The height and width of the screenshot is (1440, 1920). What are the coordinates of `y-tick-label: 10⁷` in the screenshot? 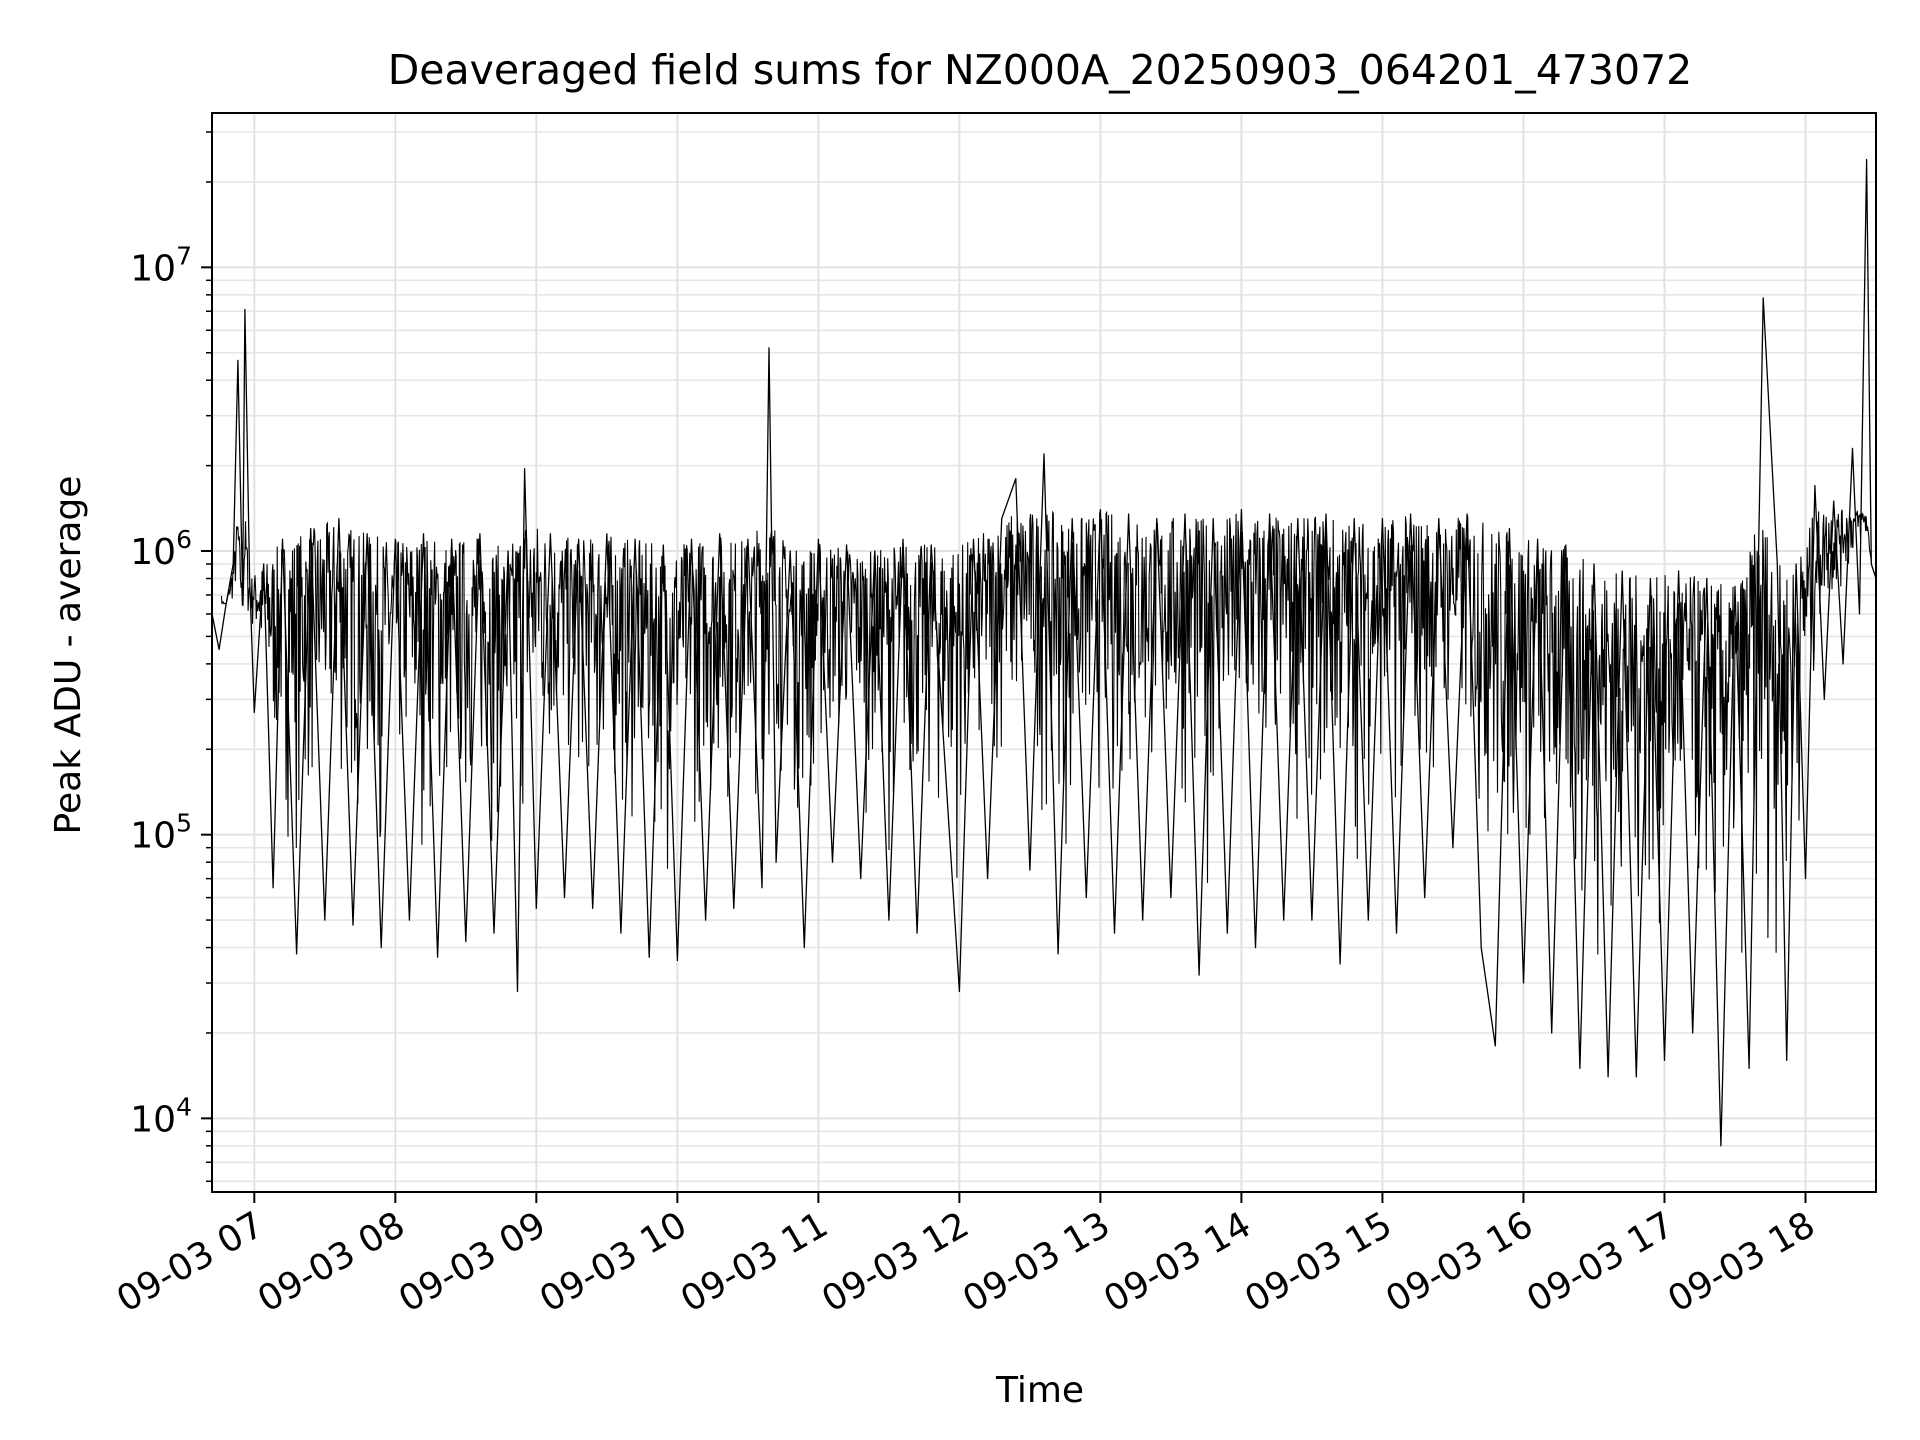 It's located at (161, 265).